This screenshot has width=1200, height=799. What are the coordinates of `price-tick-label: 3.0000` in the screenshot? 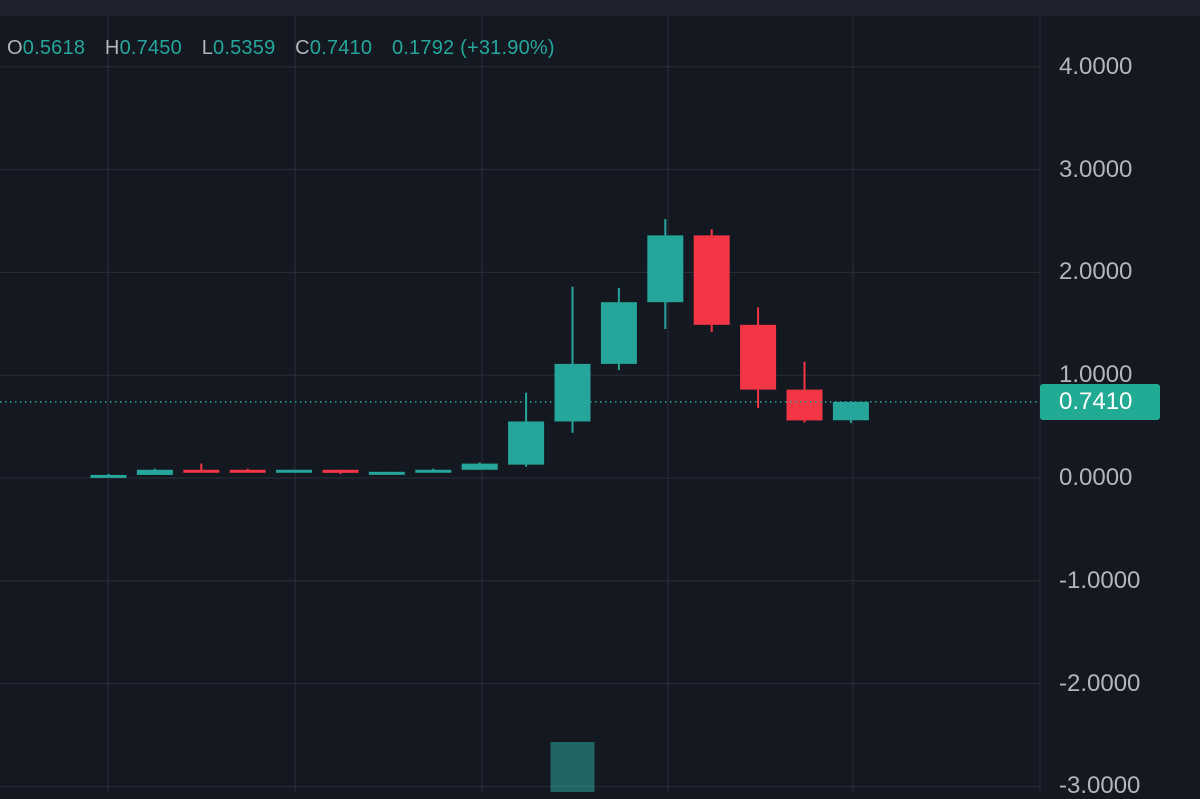 It's located at (1096, 169).